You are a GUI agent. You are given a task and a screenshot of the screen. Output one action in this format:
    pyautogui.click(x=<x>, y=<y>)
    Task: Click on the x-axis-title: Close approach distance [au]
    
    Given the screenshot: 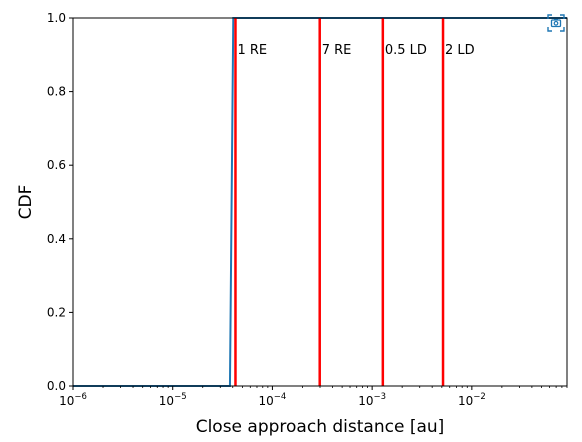 What is the action you would take?
    pyautogui.click(x=320, y=427)
    